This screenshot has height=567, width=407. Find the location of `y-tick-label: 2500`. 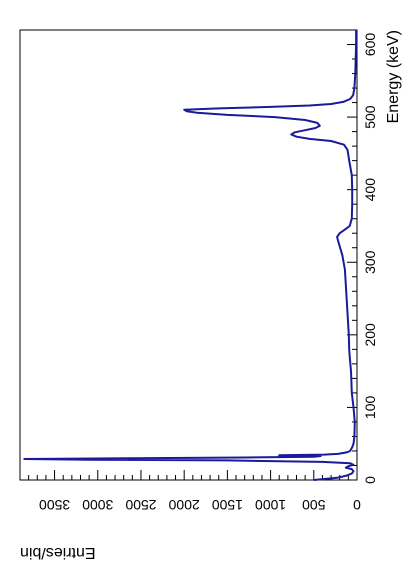

y-tick-label: 2500 is located at coordinates (140, 505).